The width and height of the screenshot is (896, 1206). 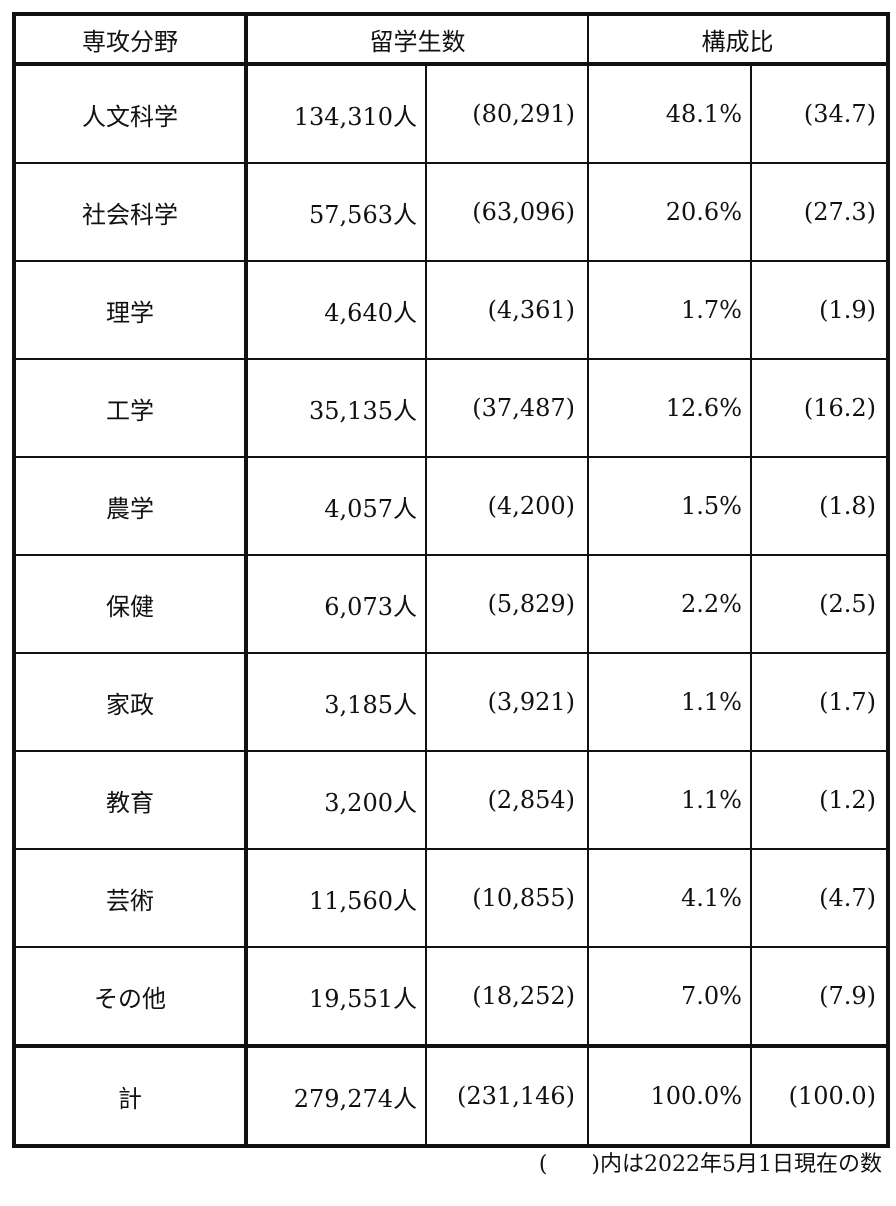 I want to click on header-students: 留学生数, so click(x=417, y=39).